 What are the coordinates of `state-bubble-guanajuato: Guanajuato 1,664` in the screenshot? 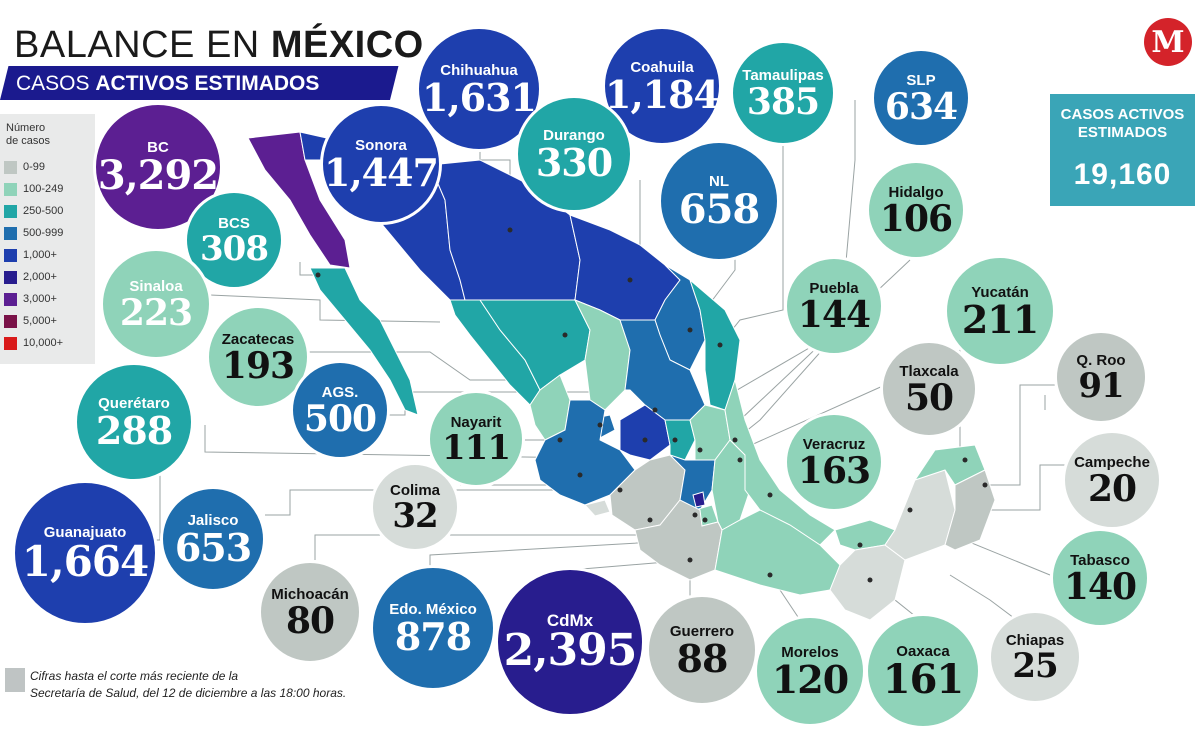 It's located at (85, 553).